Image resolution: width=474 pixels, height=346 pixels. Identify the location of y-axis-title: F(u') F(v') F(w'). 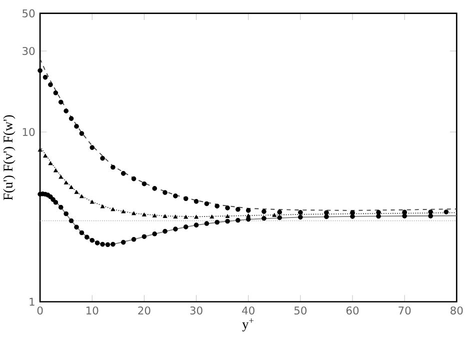
(9, 157).